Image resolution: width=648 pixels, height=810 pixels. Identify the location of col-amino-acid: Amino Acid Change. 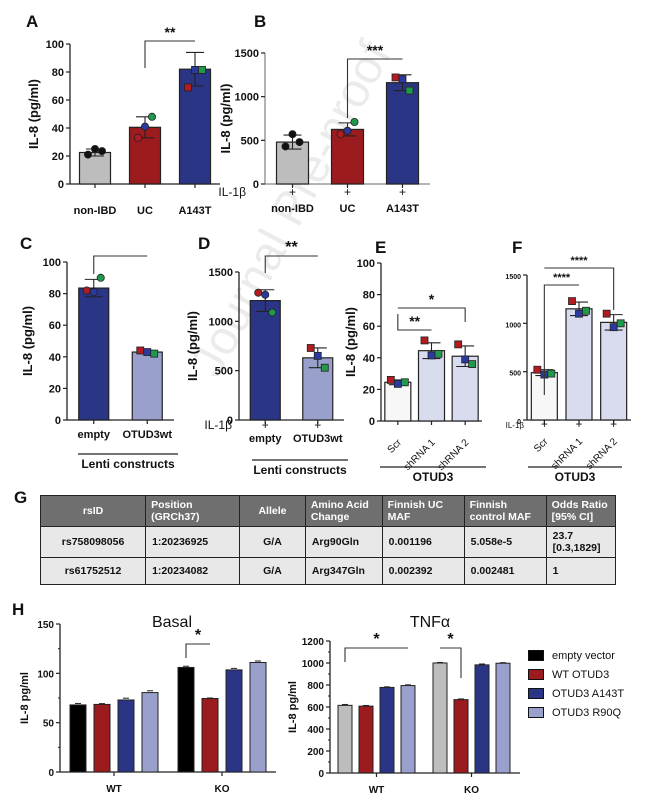
(343, 511).